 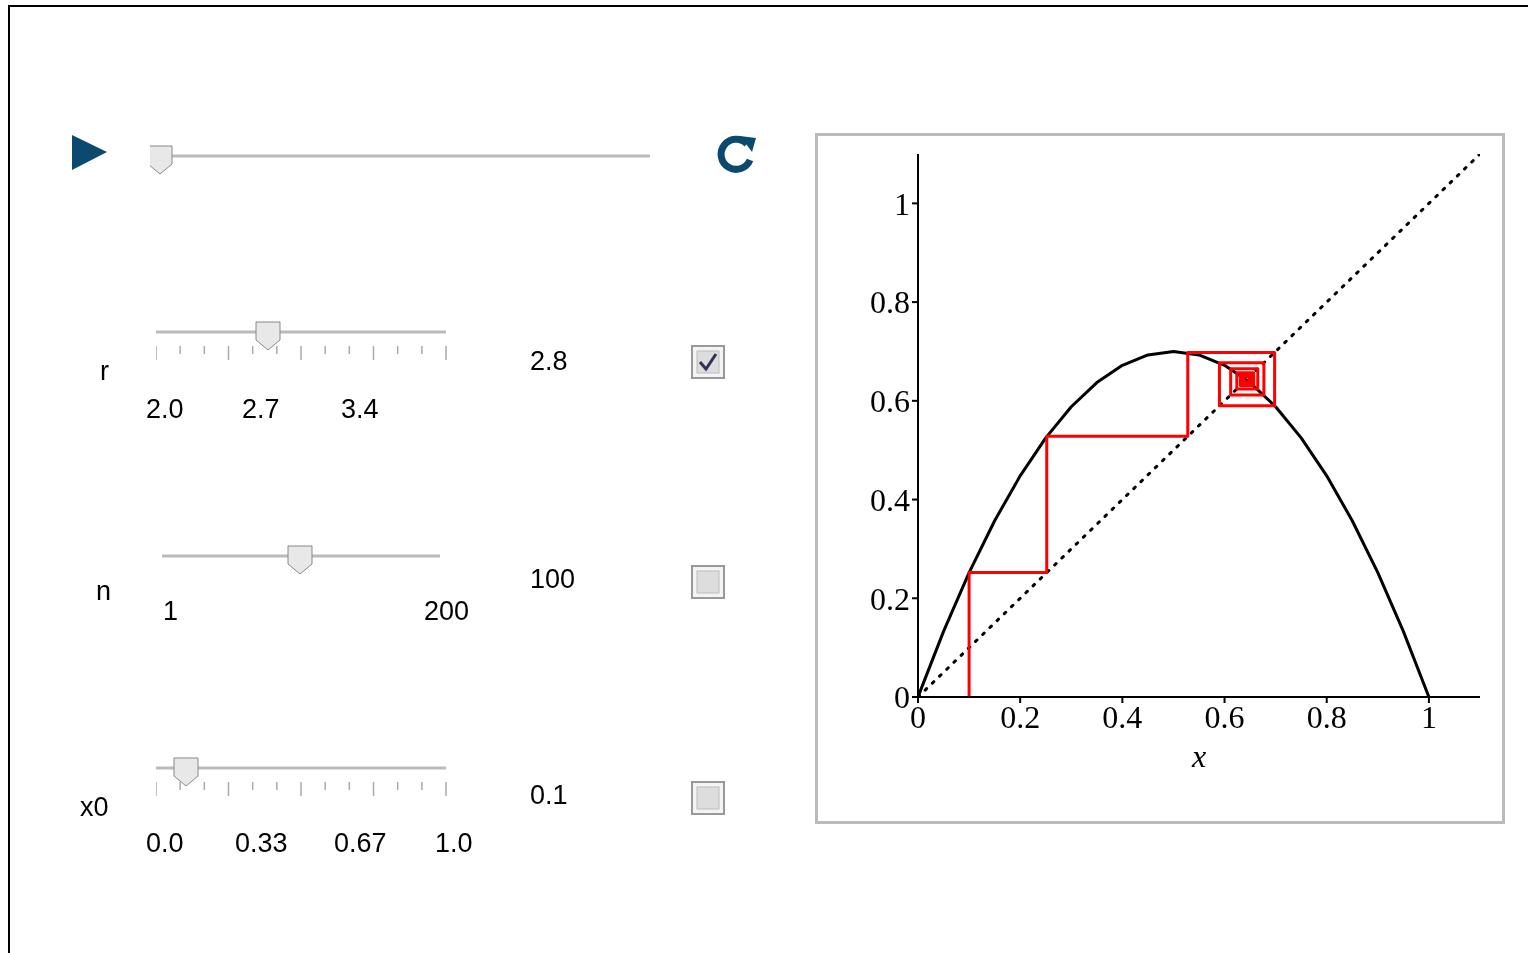 I want to click on text: 0.0, so click(x=165, y=843).